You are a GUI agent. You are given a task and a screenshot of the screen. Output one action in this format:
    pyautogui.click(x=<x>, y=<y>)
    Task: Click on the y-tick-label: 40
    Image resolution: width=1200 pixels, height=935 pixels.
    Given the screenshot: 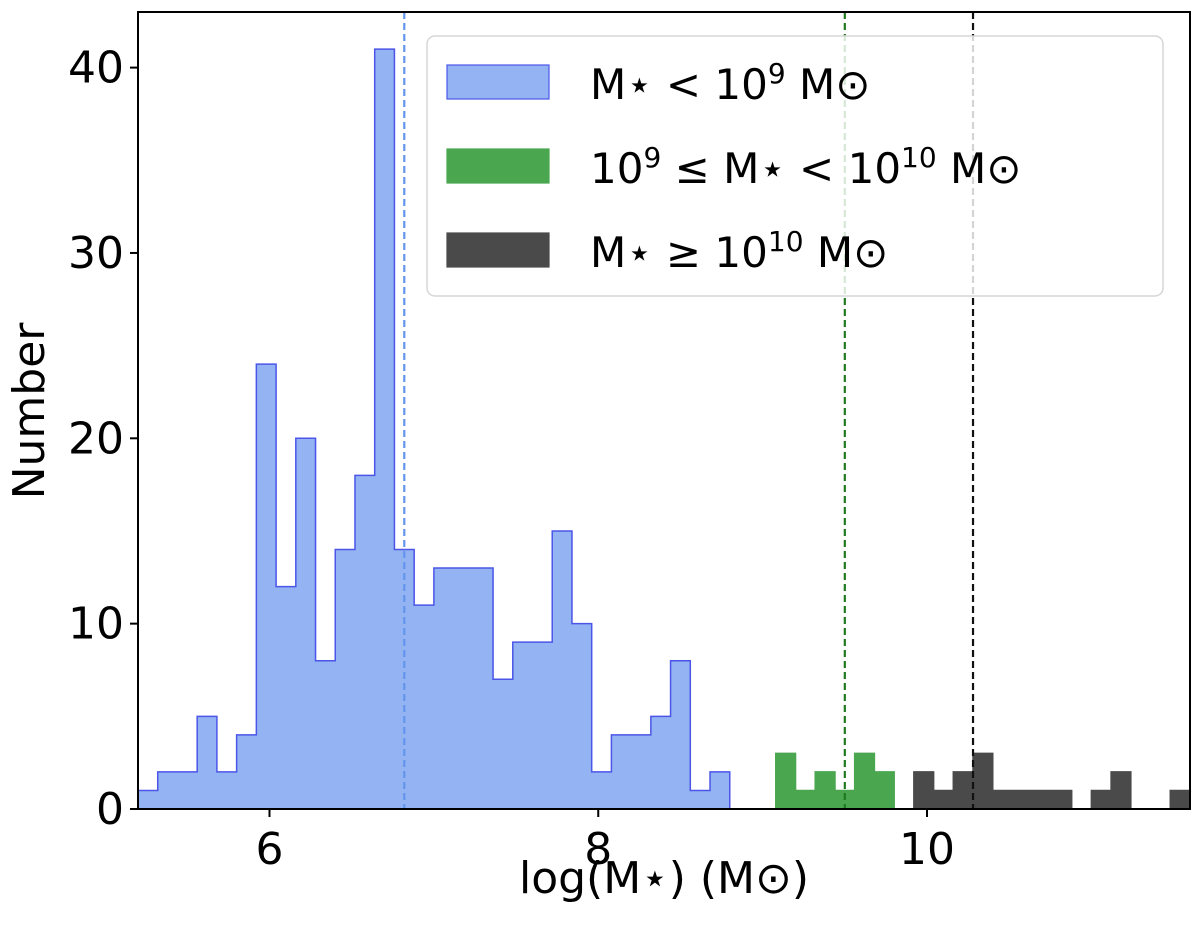 What is the action you would take?
    pyautogui.click(x=96, y=68)
    